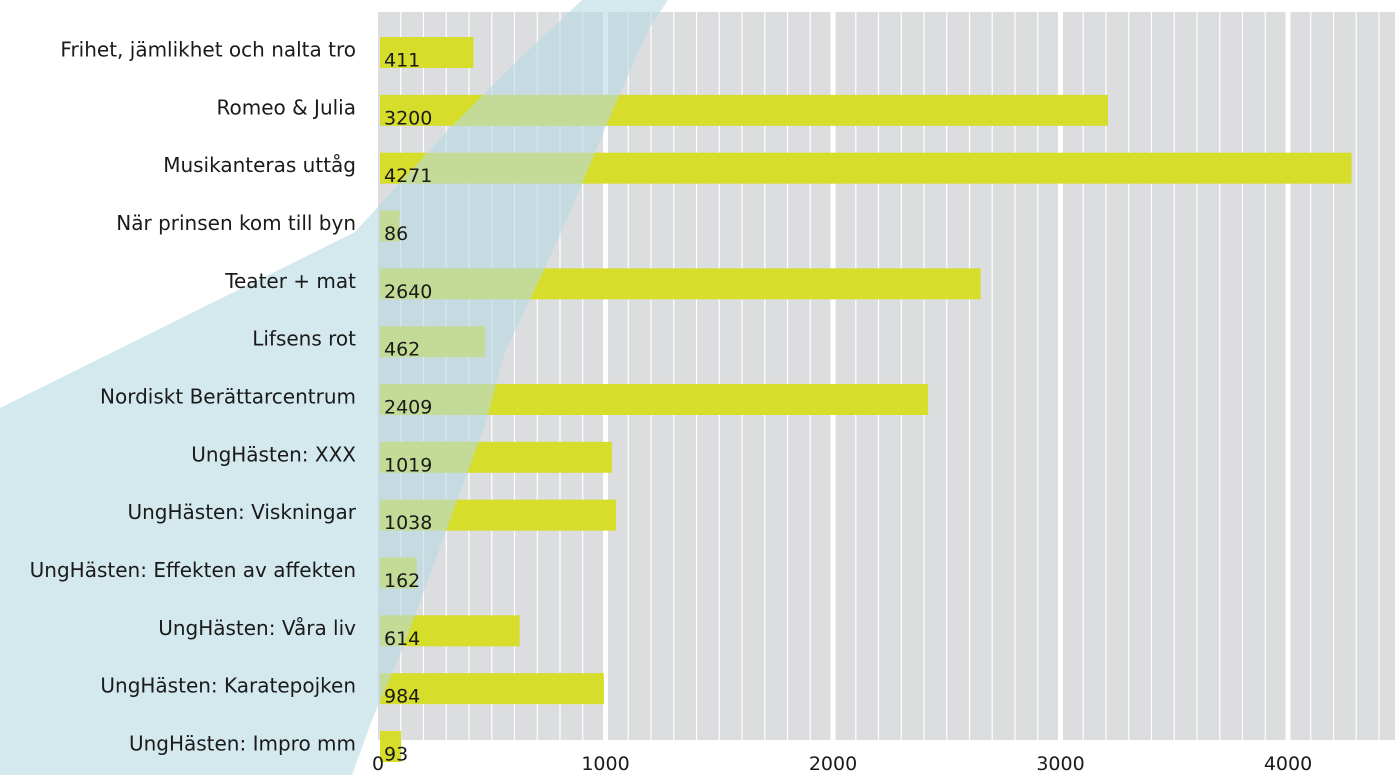 The height and width of the screenshot is (779, 1395). What do you see at coordinates (402, 697) in the screenshot?
I see `value-label: 984` at bounding box center [402, 697].